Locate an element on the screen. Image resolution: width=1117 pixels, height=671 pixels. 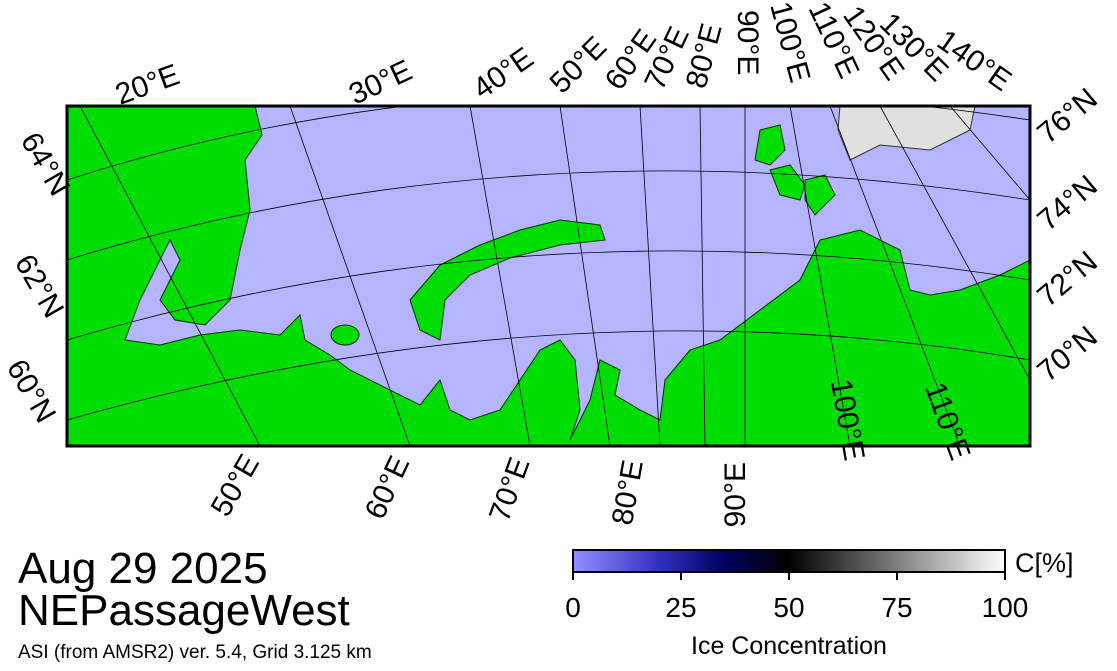
colorbar-tick-label: 50 is located at coordinates (788, 607).